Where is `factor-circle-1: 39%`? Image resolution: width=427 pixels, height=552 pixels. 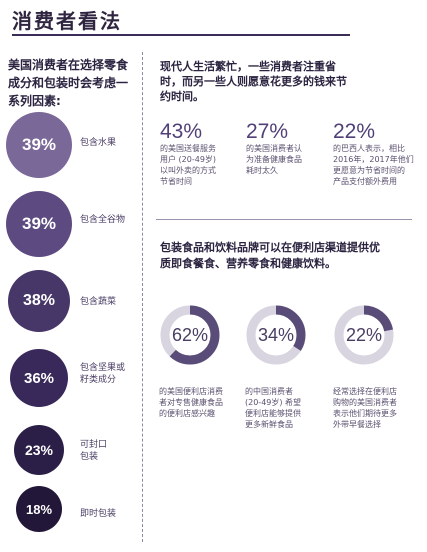
factor-circle-1: 39% is located at coordinates (39, 145).